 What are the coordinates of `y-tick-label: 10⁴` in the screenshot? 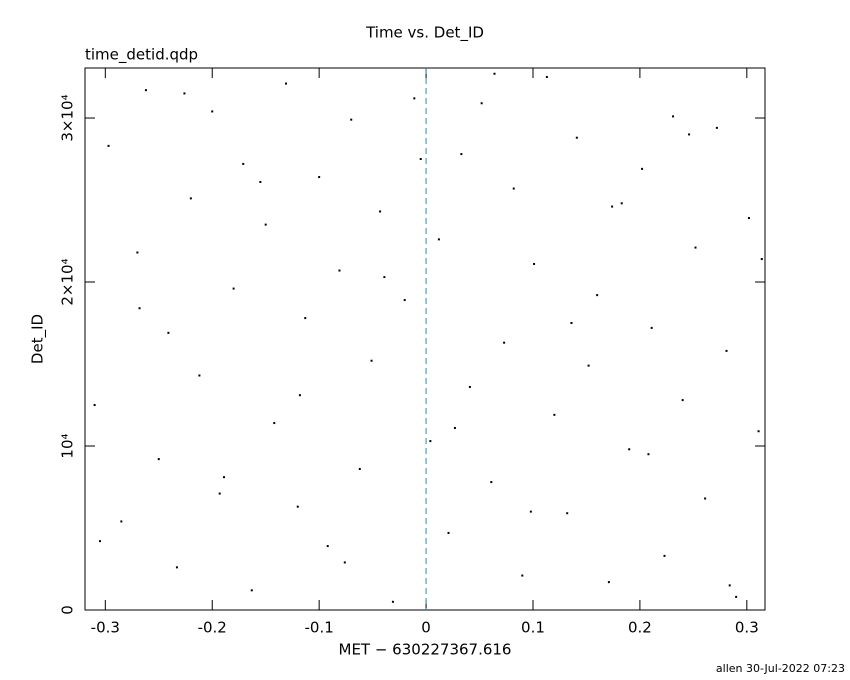 It's located at (68, 445).